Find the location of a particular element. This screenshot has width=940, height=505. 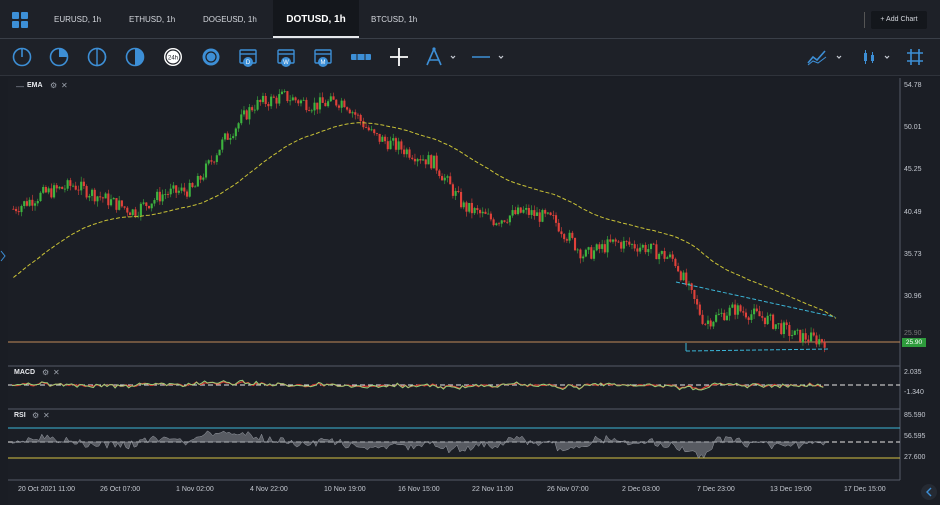

tab-dogeusd: DOGEUSD, 1h is located at coordinates (230, 19).